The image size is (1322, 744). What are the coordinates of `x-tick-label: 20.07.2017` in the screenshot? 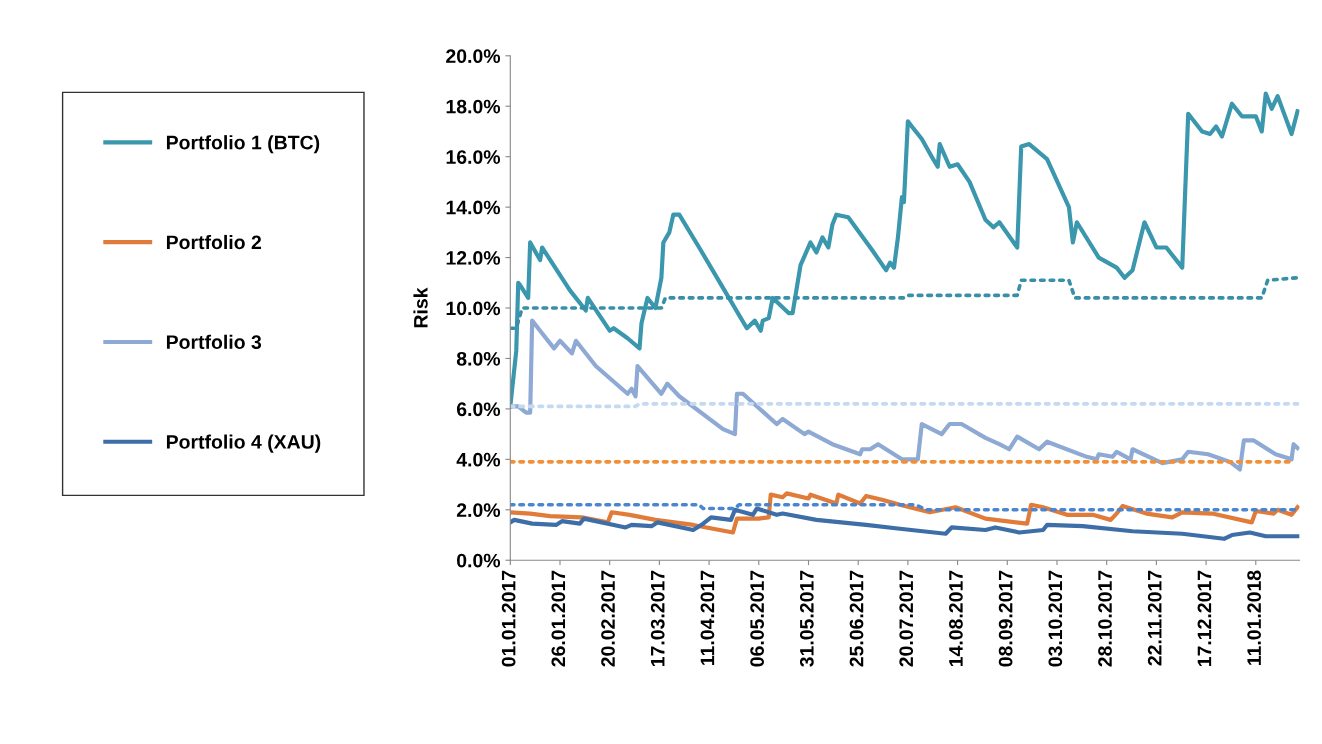 It's located at (906, 618).